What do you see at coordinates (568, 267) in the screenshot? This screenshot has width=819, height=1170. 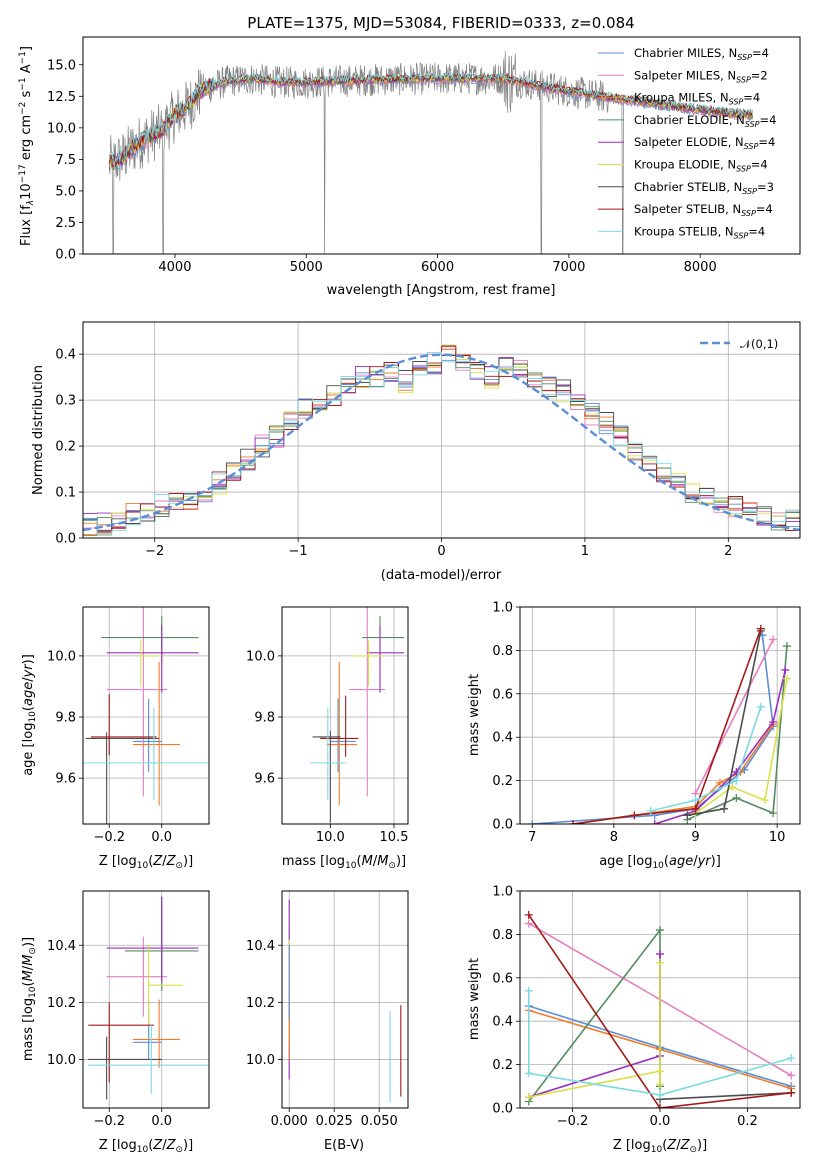 I see `x-tick-label: 7000` at bounding box center [568, 267].